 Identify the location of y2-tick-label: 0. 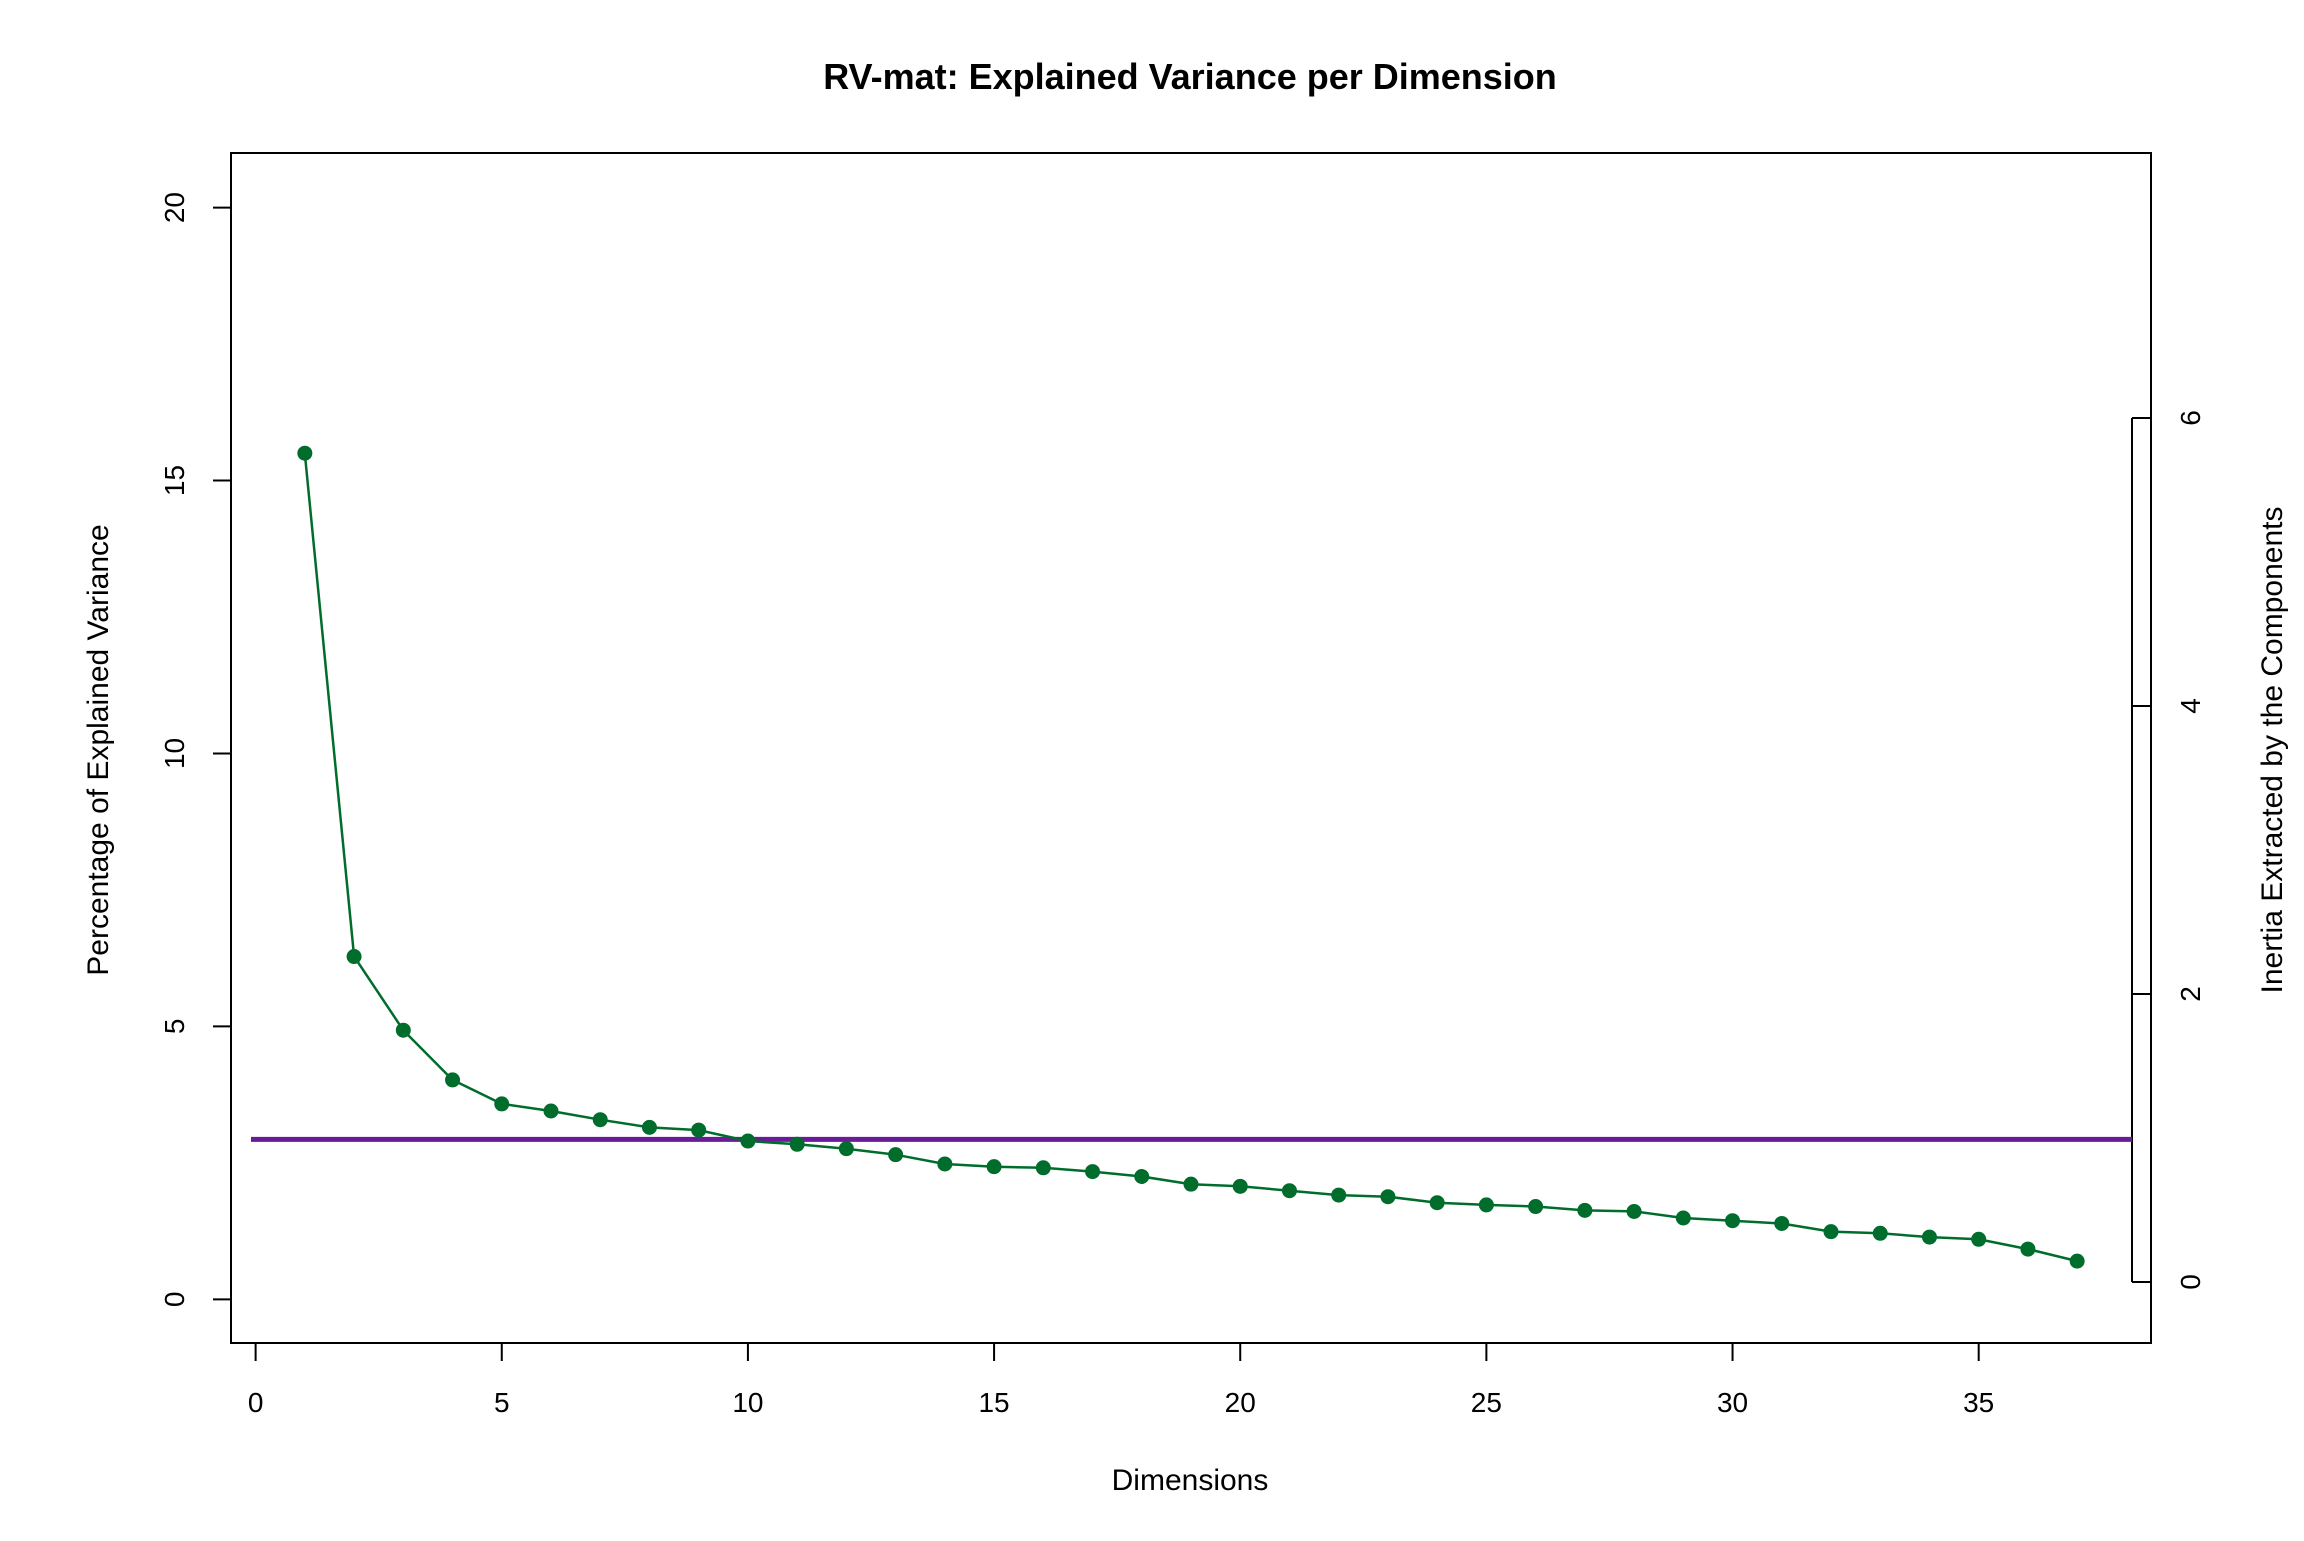
(2190, 1282).